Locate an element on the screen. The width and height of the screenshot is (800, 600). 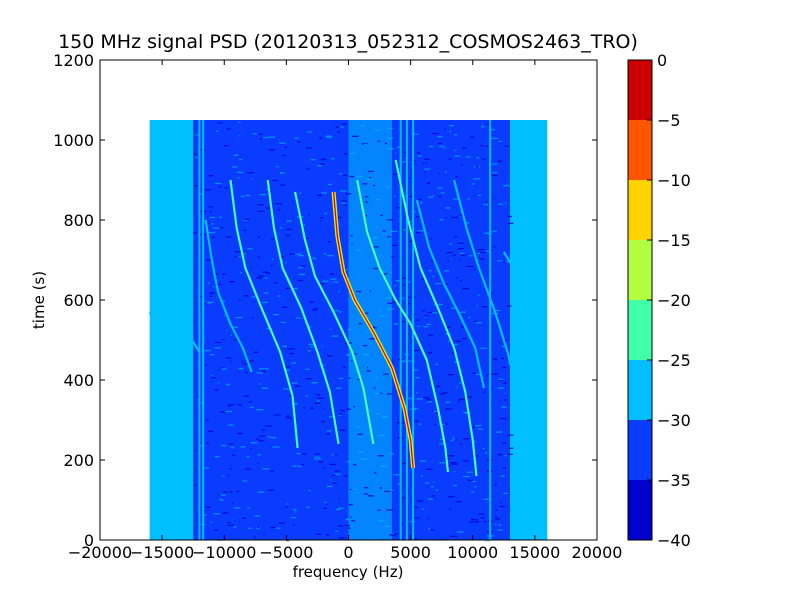
heatmap-edge-band is located at coordinates (529, 330).